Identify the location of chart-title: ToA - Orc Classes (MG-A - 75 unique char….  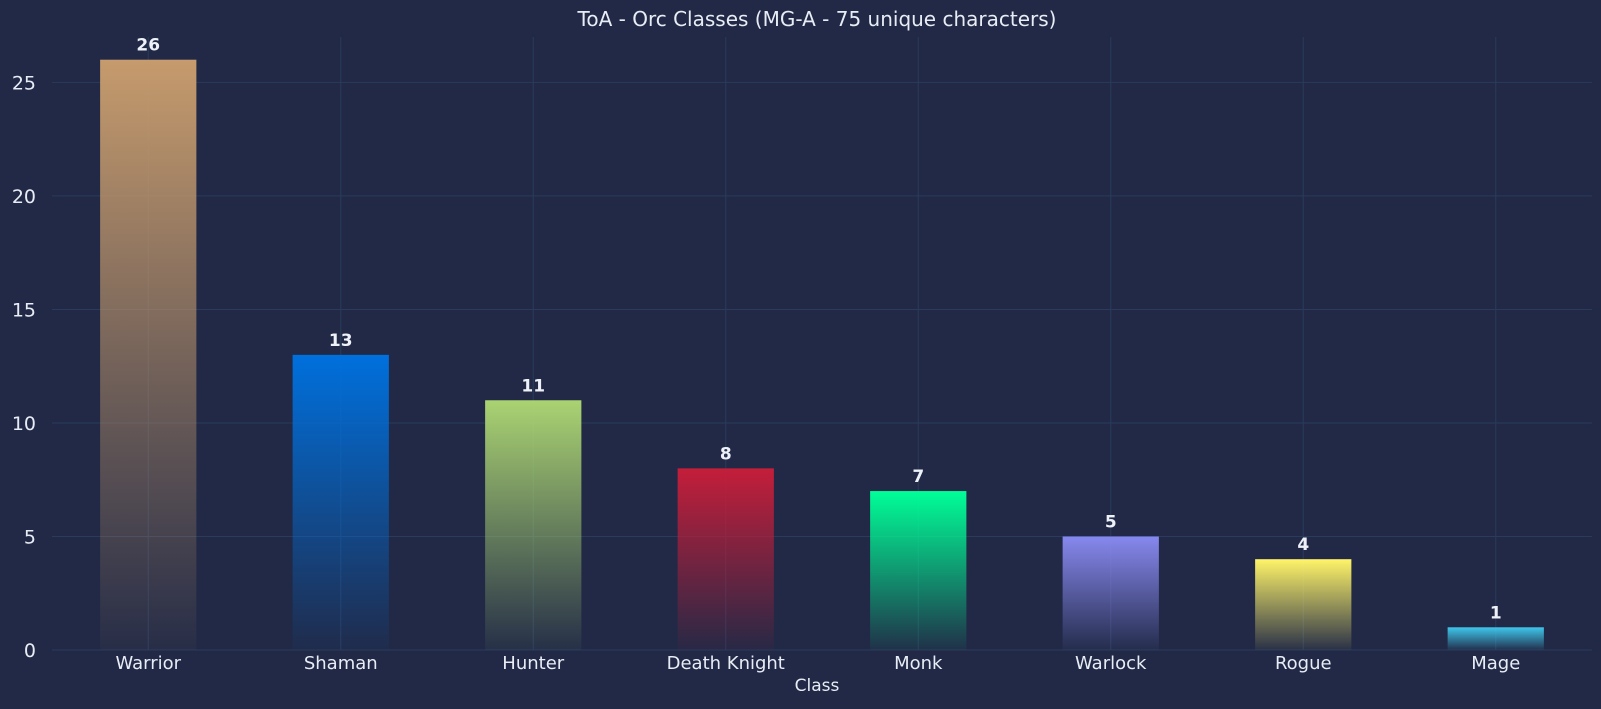
(817, 19).